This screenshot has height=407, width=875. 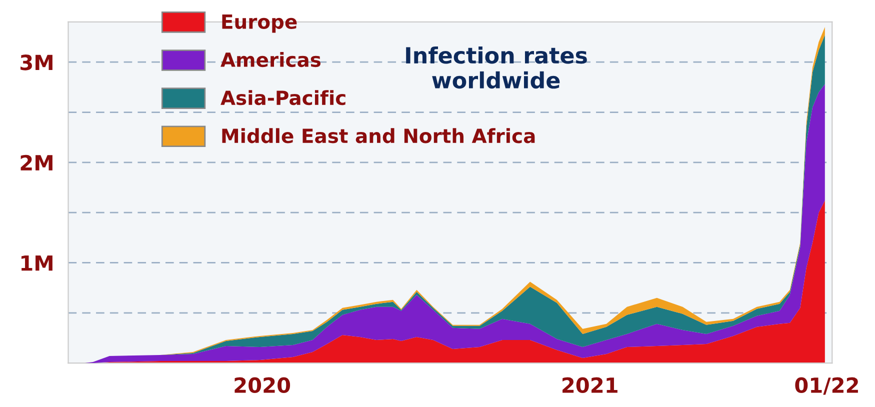 What do you see at coordinates (496, 67) in the screenshot?
I see `text: Infection rates worldwide` at bounding box center [496, 67].